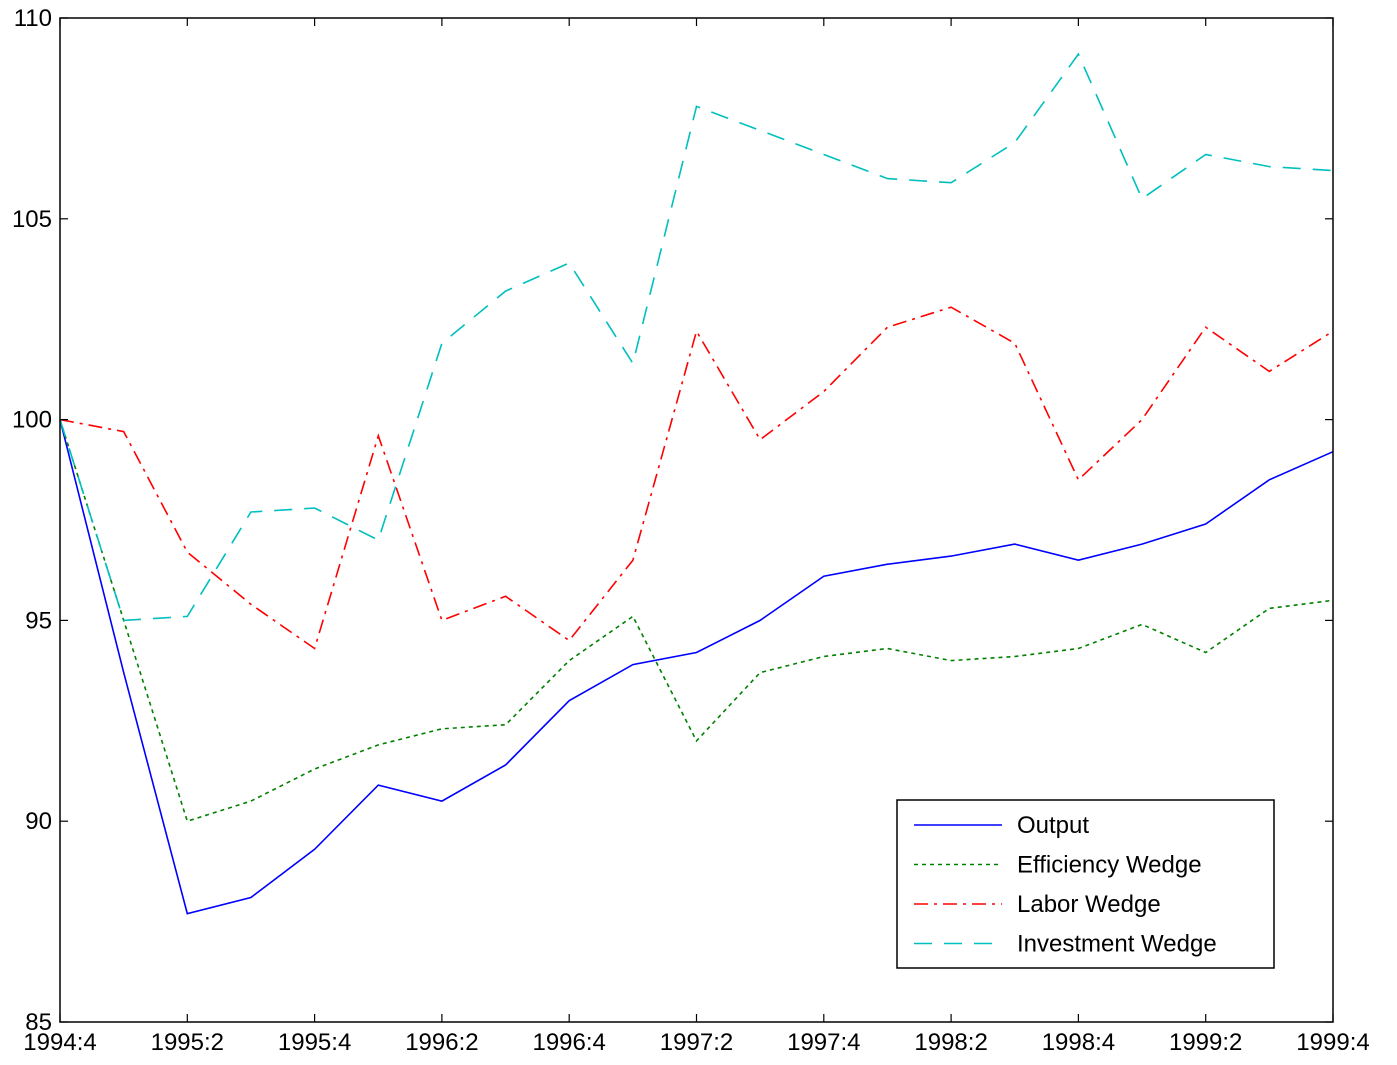 This screenshot has width=1397, height=1065. Describe the element at coordinates (1109, 865) in the screenshot. I see `legend-label: Efficiency Wedge` at that location.